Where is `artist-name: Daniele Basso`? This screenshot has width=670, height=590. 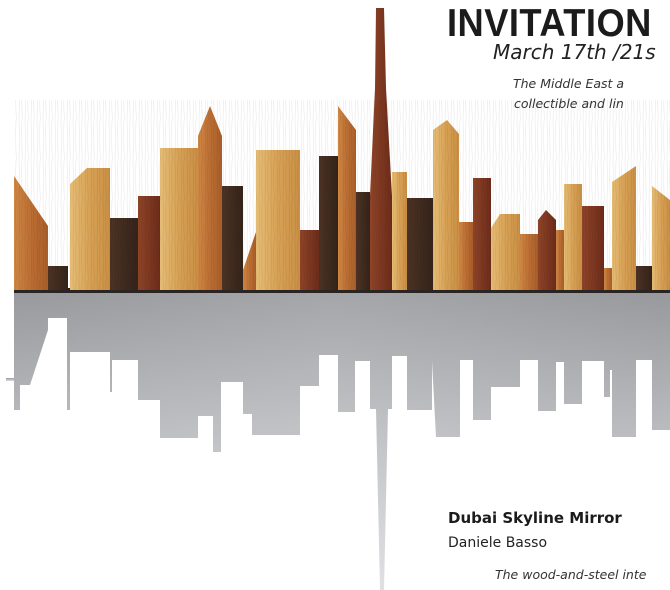 artist-name: Daniele Basso is located at coordinates (498, 543).